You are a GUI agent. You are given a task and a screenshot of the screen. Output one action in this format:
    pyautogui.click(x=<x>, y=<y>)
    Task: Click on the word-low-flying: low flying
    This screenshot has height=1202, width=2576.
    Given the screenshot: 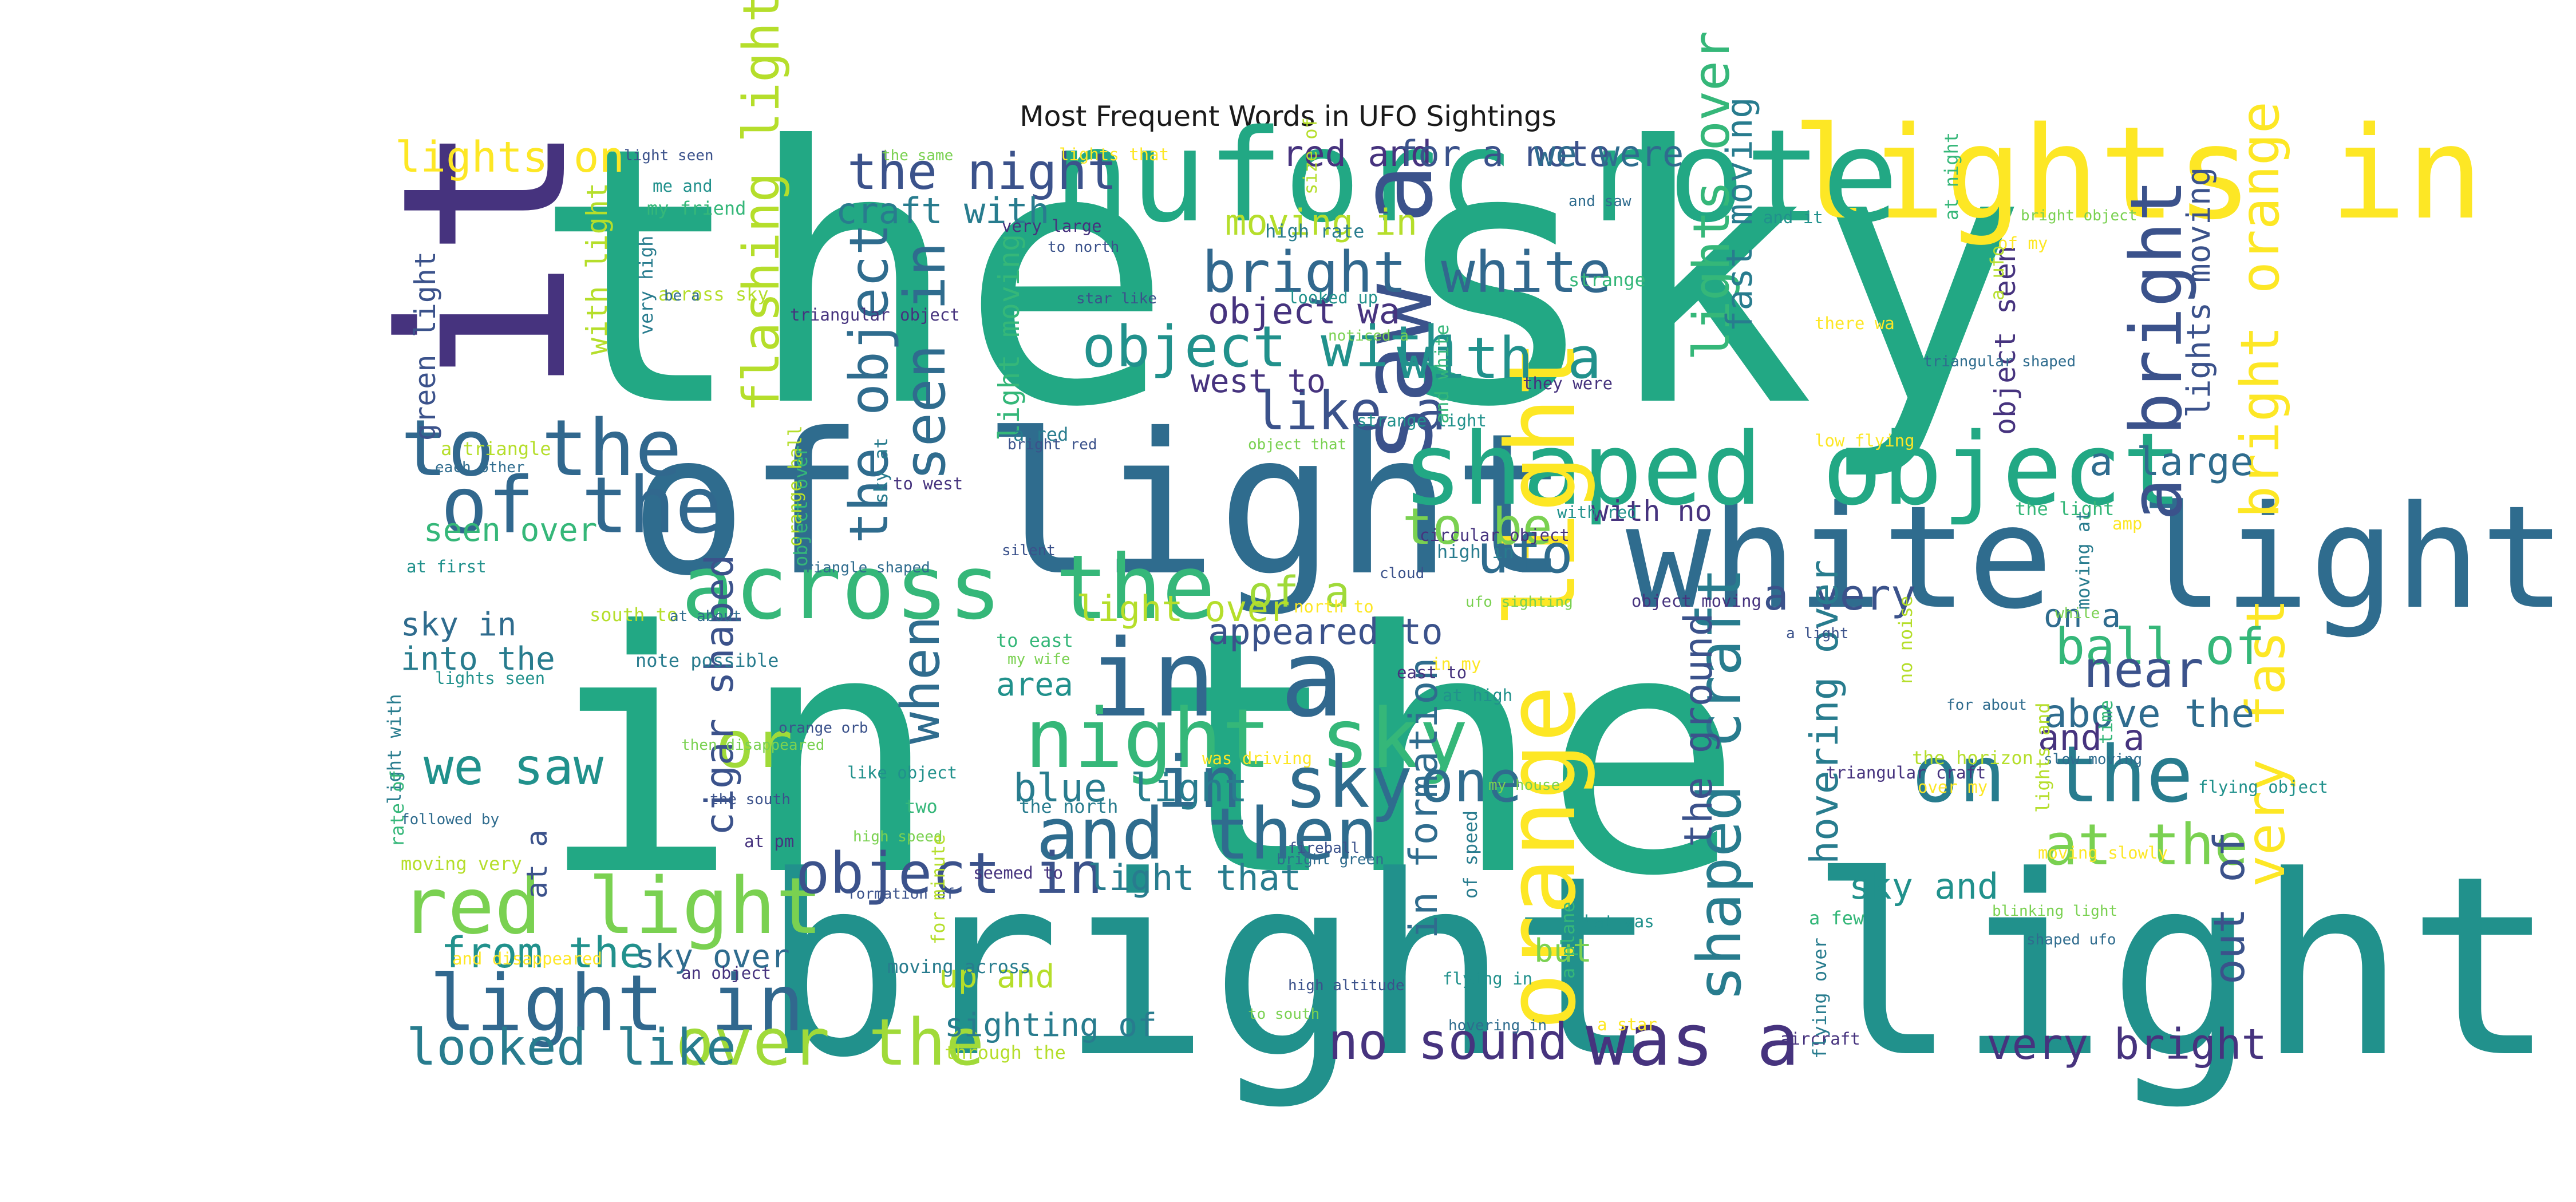 What is the action you would take?
    pyautogui.click(x=1865, y=441)
    